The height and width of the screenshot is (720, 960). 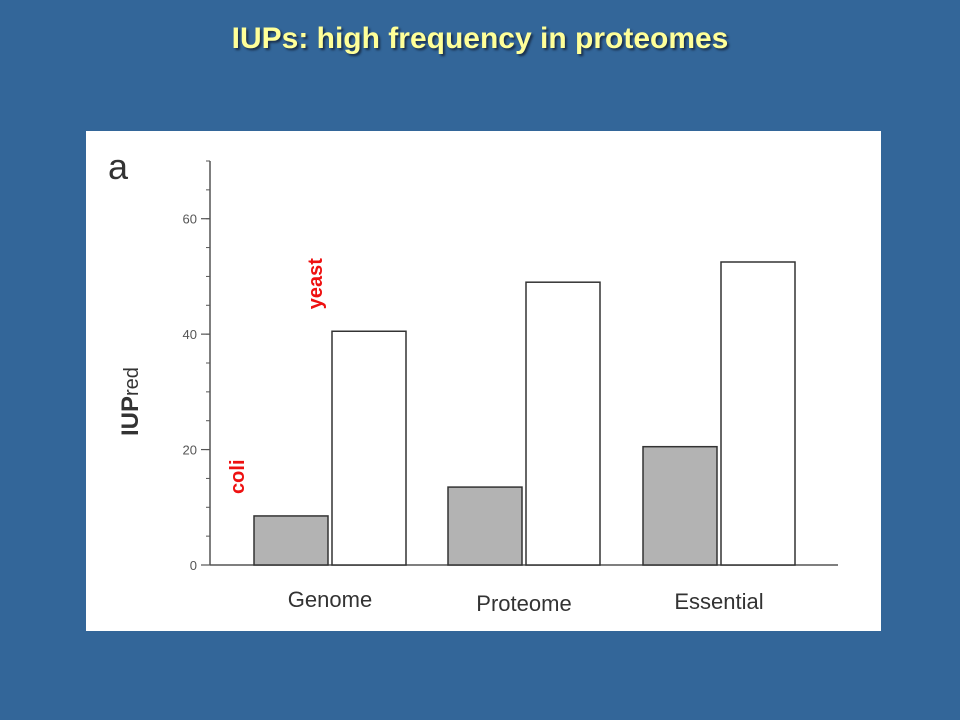 I want to click on bar-coli-proteome, so click(x=485, y=526).